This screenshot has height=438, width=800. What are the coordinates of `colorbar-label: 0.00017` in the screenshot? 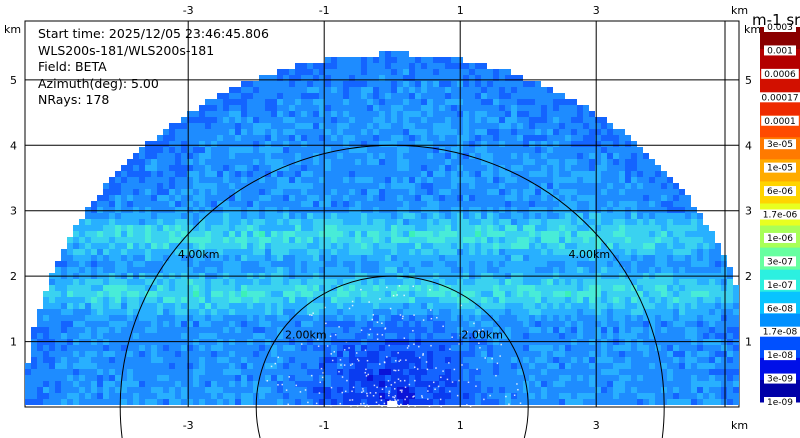 It's located at (779, 98).